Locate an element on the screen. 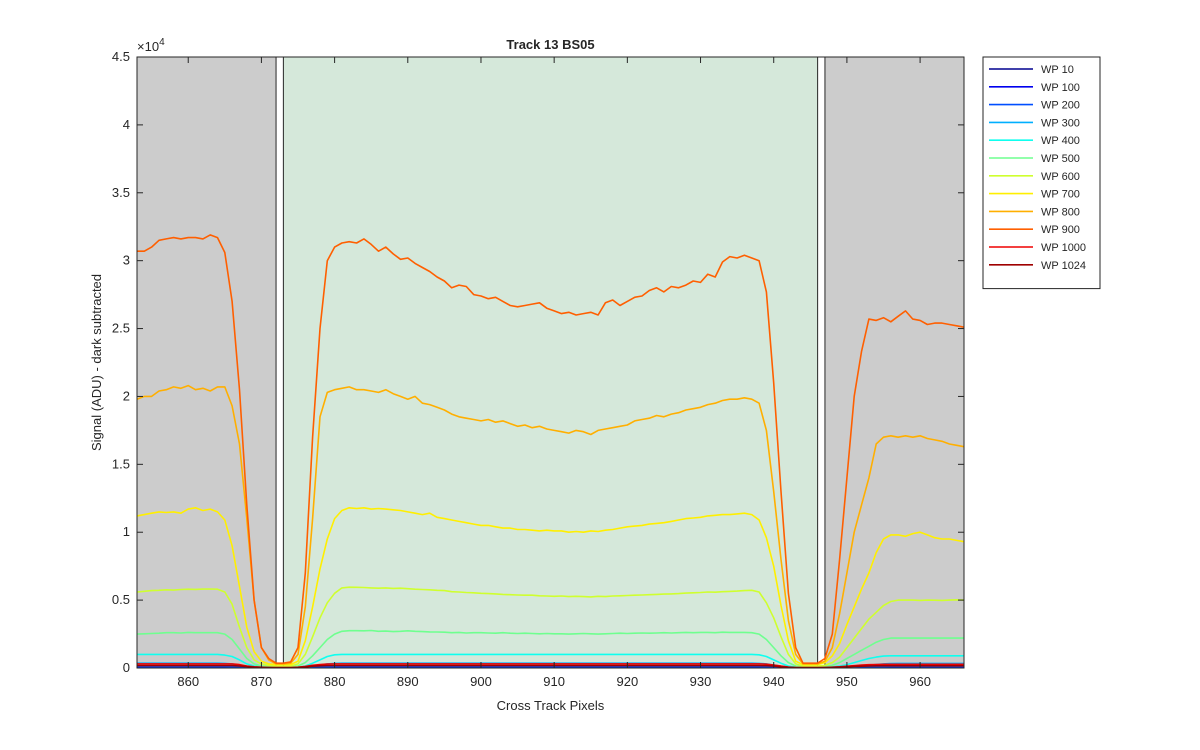  y-exponent-base: ×10 is located at coordinates (148, 46).